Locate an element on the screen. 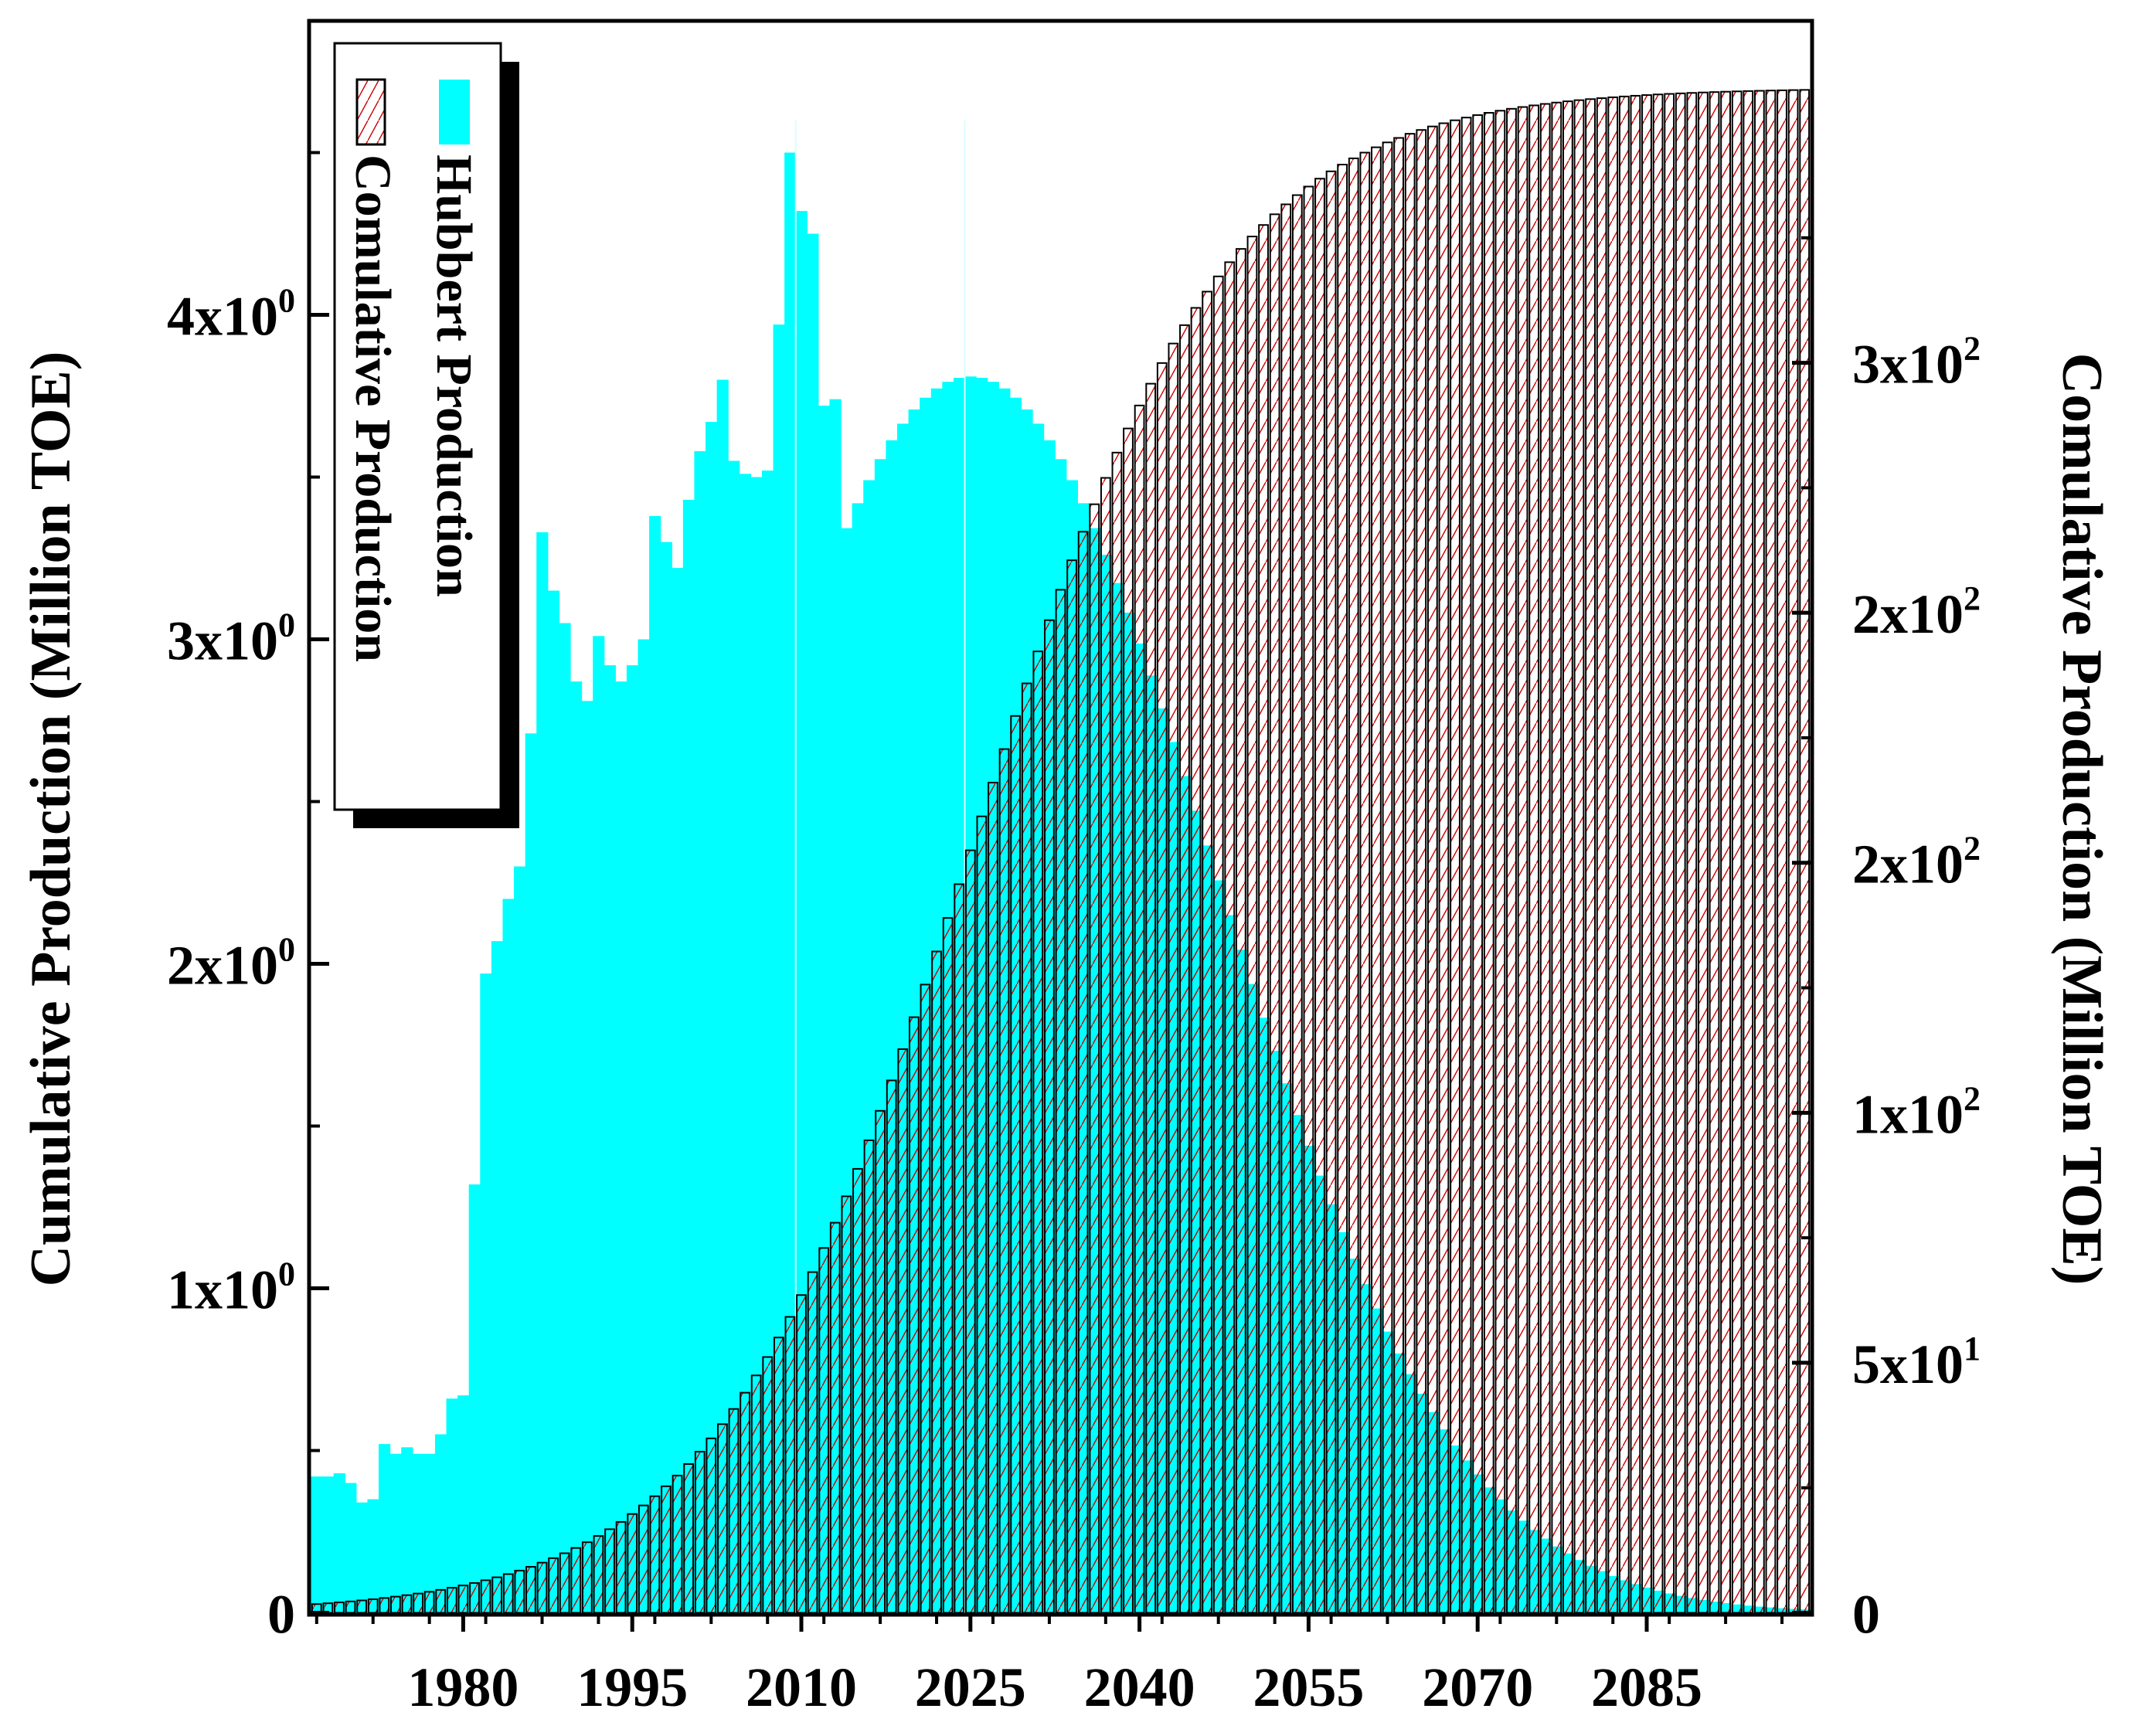 The image size is (2132, 1736). cumulative-bar-2000 is located at coordinates (689, 1538).